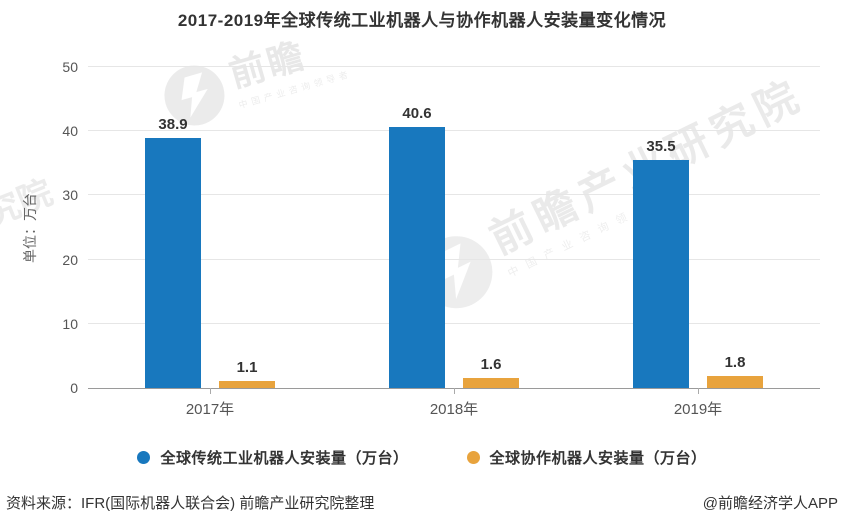 The height and width of the screenshot is (520, 844). Describe the element at coordinates (70, 195) in the screenshot. I see `y-tick-label: 30` at that location.